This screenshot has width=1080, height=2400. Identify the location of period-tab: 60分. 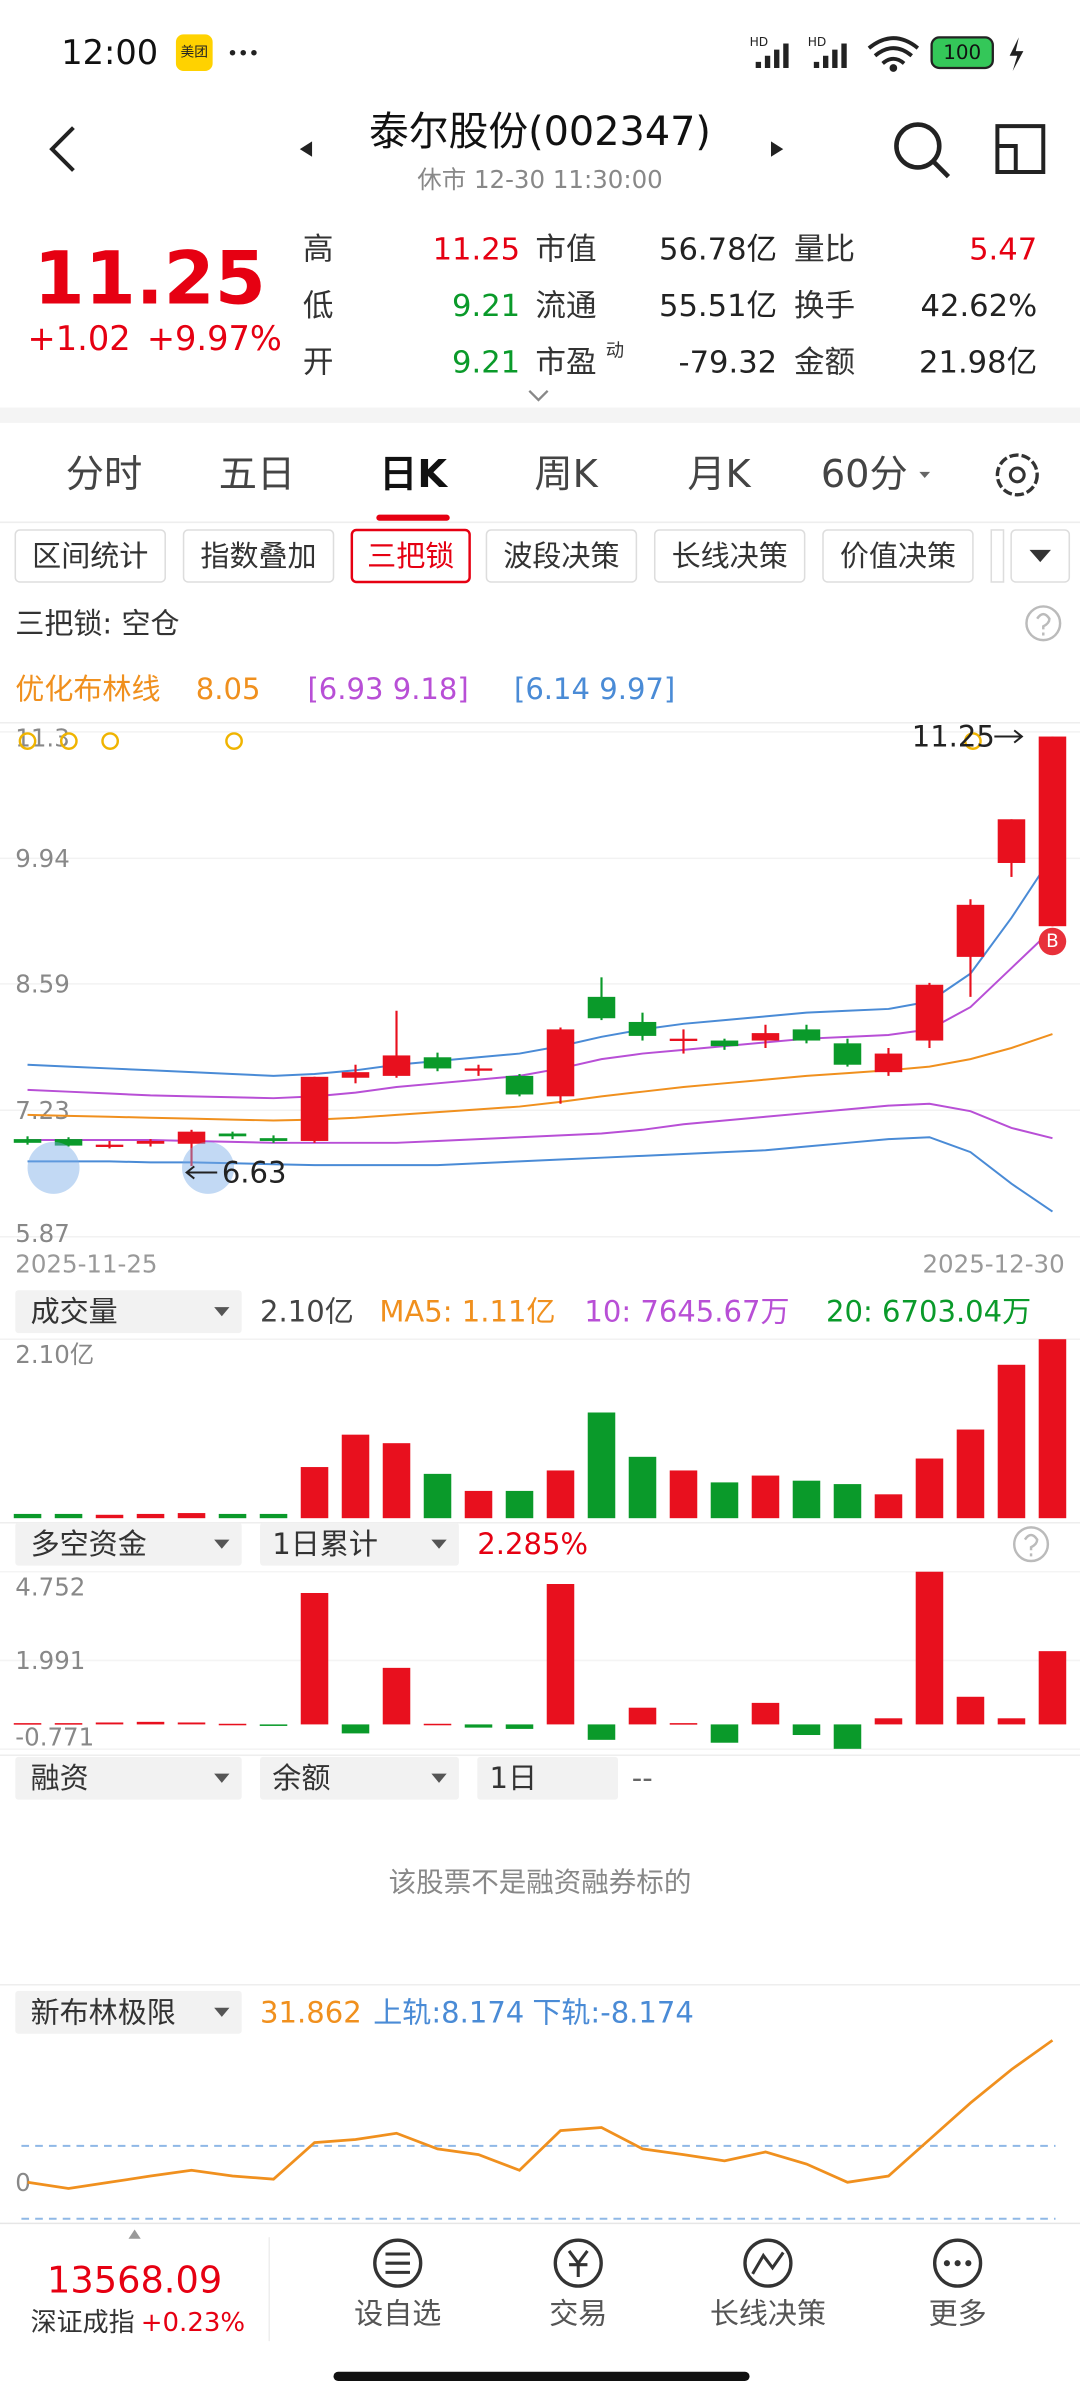
(864, 475).